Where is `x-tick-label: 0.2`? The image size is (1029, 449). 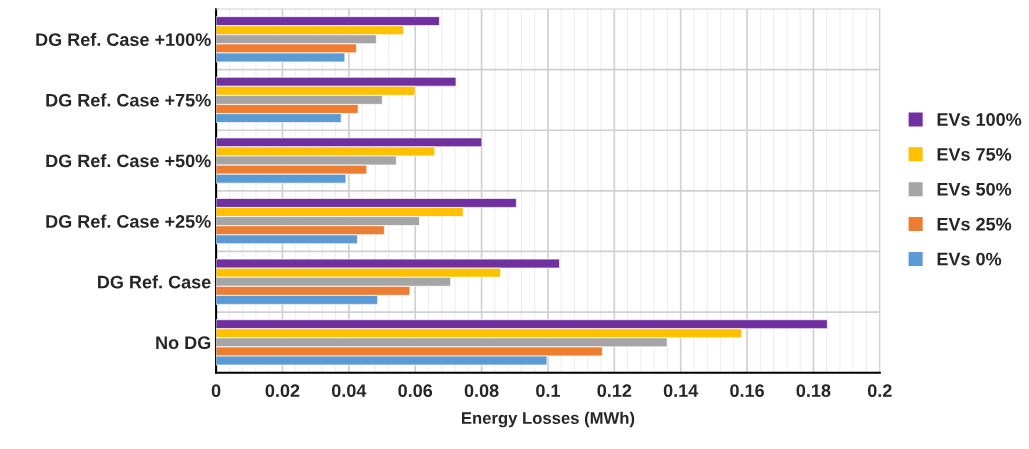 x-tick-label: 0.2 is located at coordinates (879, 391).